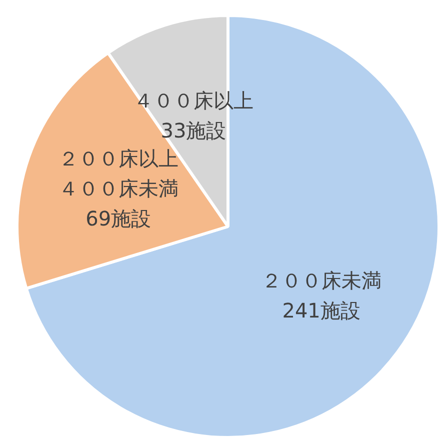  What do you see at coordinates (321, 310) in the screenshot?
I see `data-label: 241施設` at bounding box center [321, 310].